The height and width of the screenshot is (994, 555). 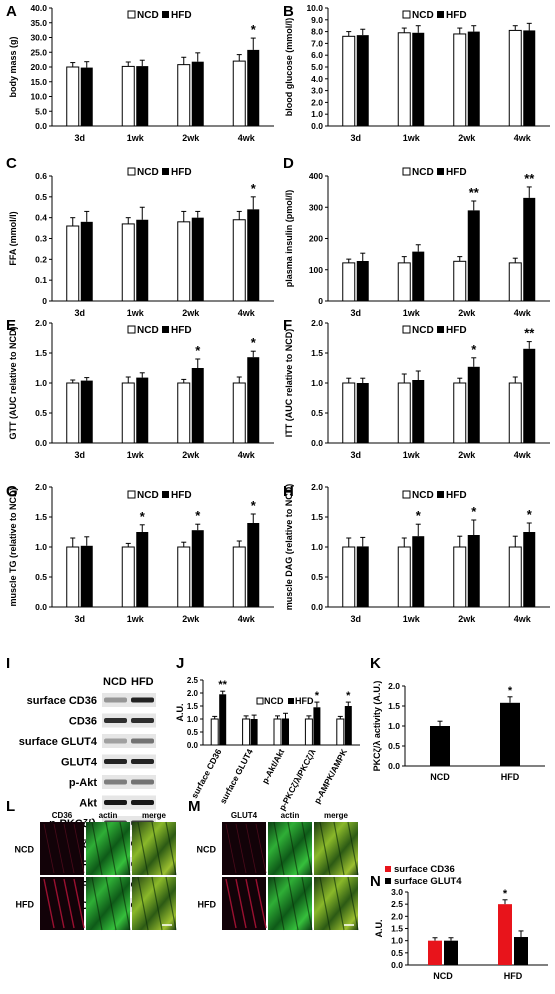 I want to click on y-tick-label: 10.0, so click(x=314, y=8).